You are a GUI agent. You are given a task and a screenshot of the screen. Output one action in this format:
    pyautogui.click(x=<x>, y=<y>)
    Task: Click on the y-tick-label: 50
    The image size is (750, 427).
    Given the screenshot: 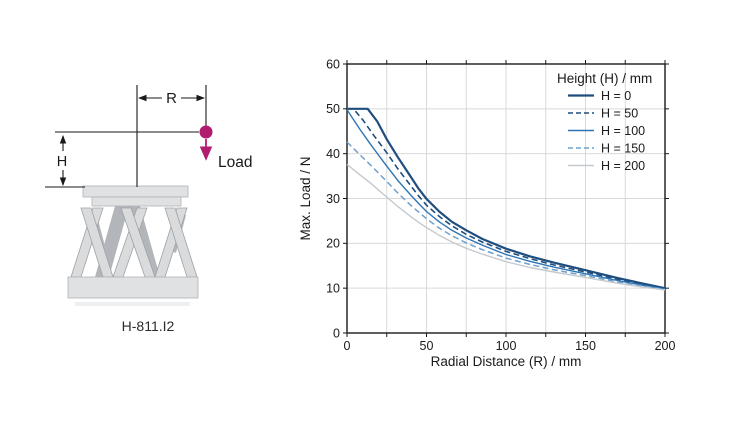 What is the action you would take?
    pyautogui.click(x=333, y=109)
    